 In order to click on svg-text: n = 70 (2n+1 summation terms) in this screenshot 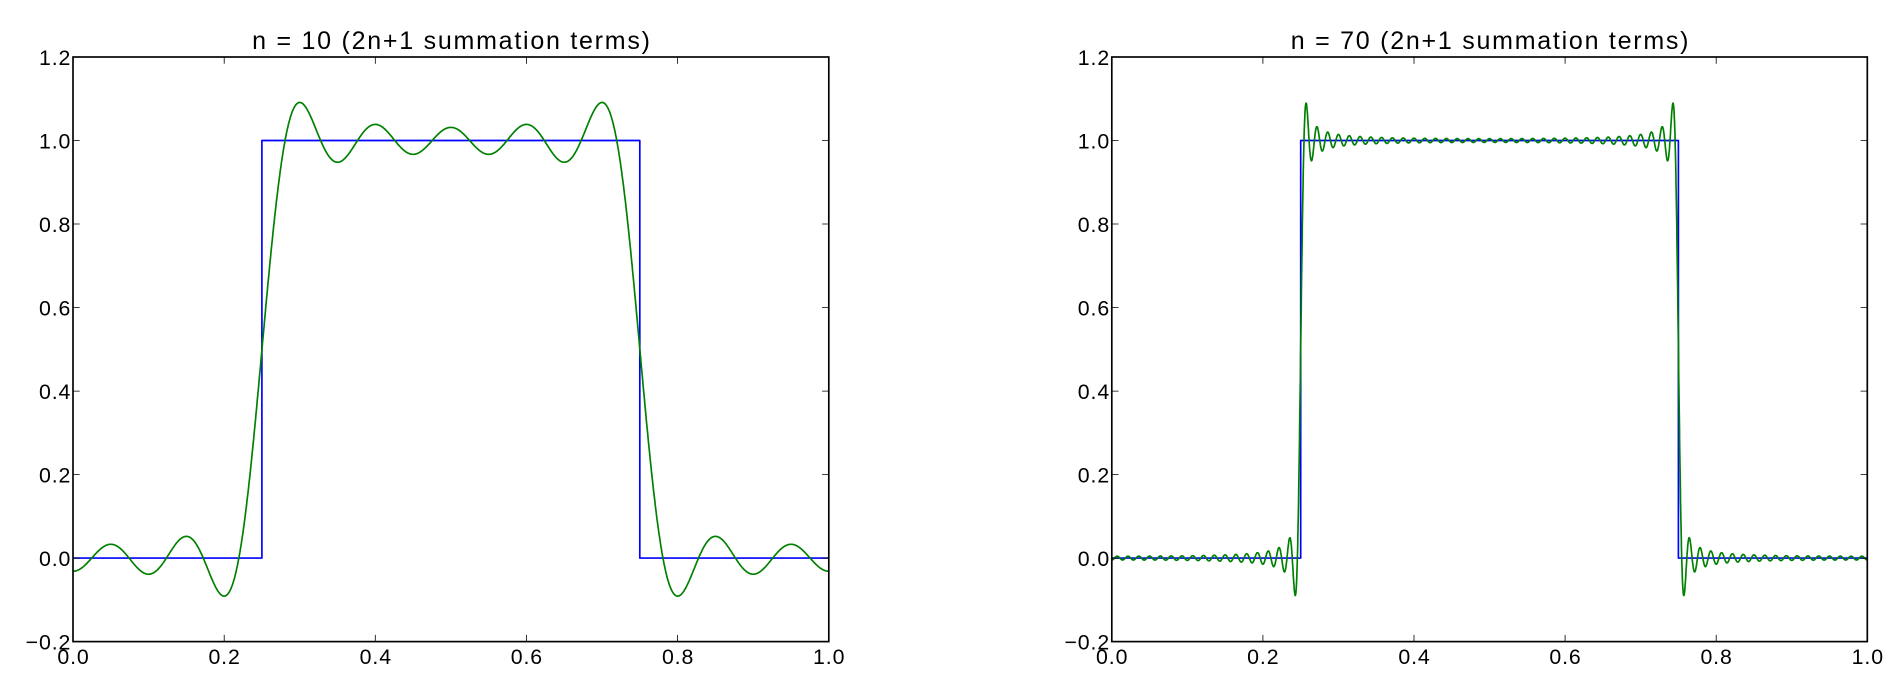, I will do `click(1491, 41)`.